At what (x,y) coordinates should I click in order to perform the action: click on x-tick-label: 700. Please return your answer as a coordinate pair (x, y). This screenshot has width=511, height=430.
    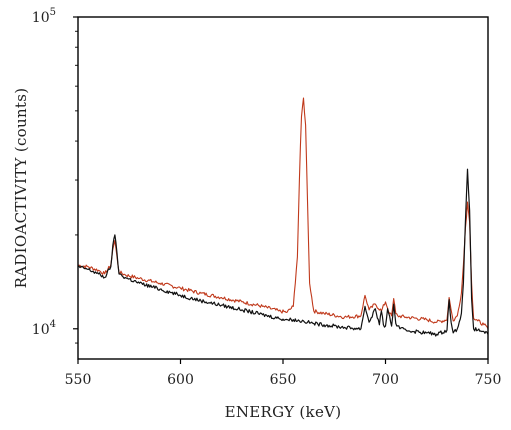
    Looking at the image, I should click on (385, 380).